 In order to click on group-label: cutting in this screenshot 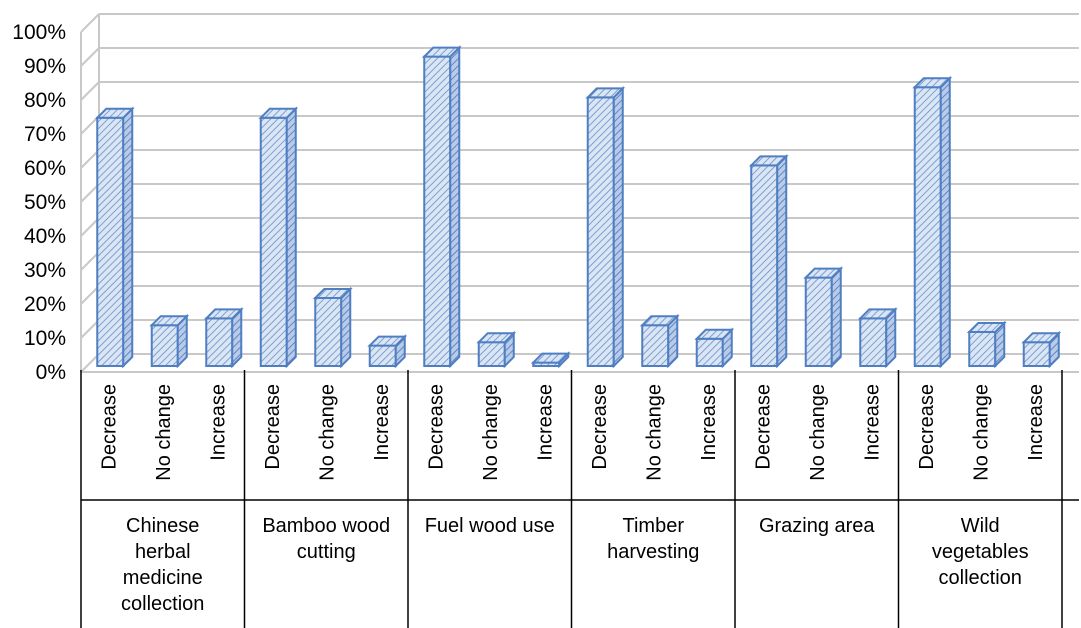, I will do `click(326, 552)`.